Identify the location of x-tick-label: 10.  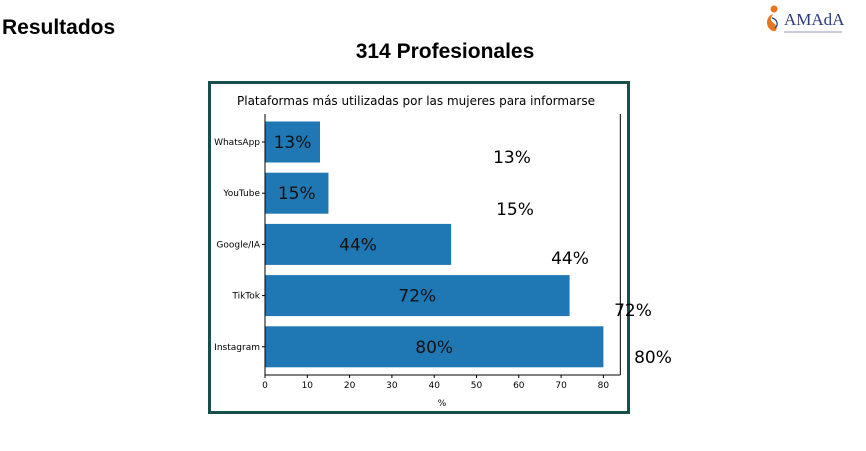
(308, 386).